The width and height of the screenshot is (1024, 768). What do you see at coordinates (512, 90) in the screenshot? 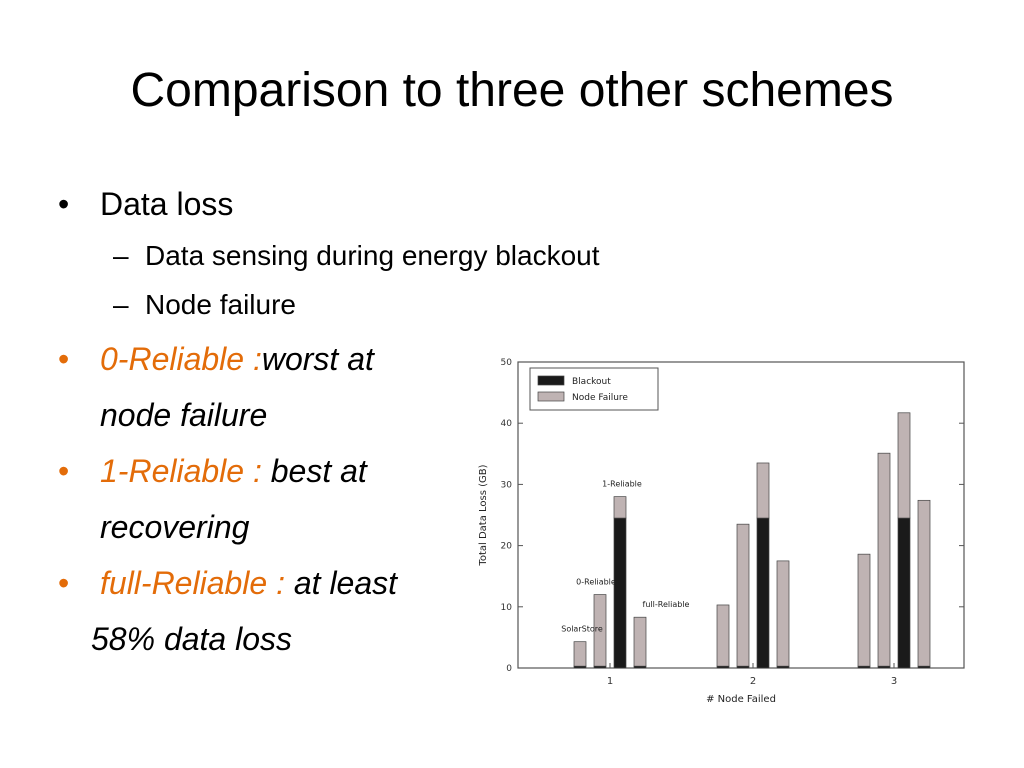
I see `slide-title: Comparison to three other schemes` at bounding box center [512, 90].